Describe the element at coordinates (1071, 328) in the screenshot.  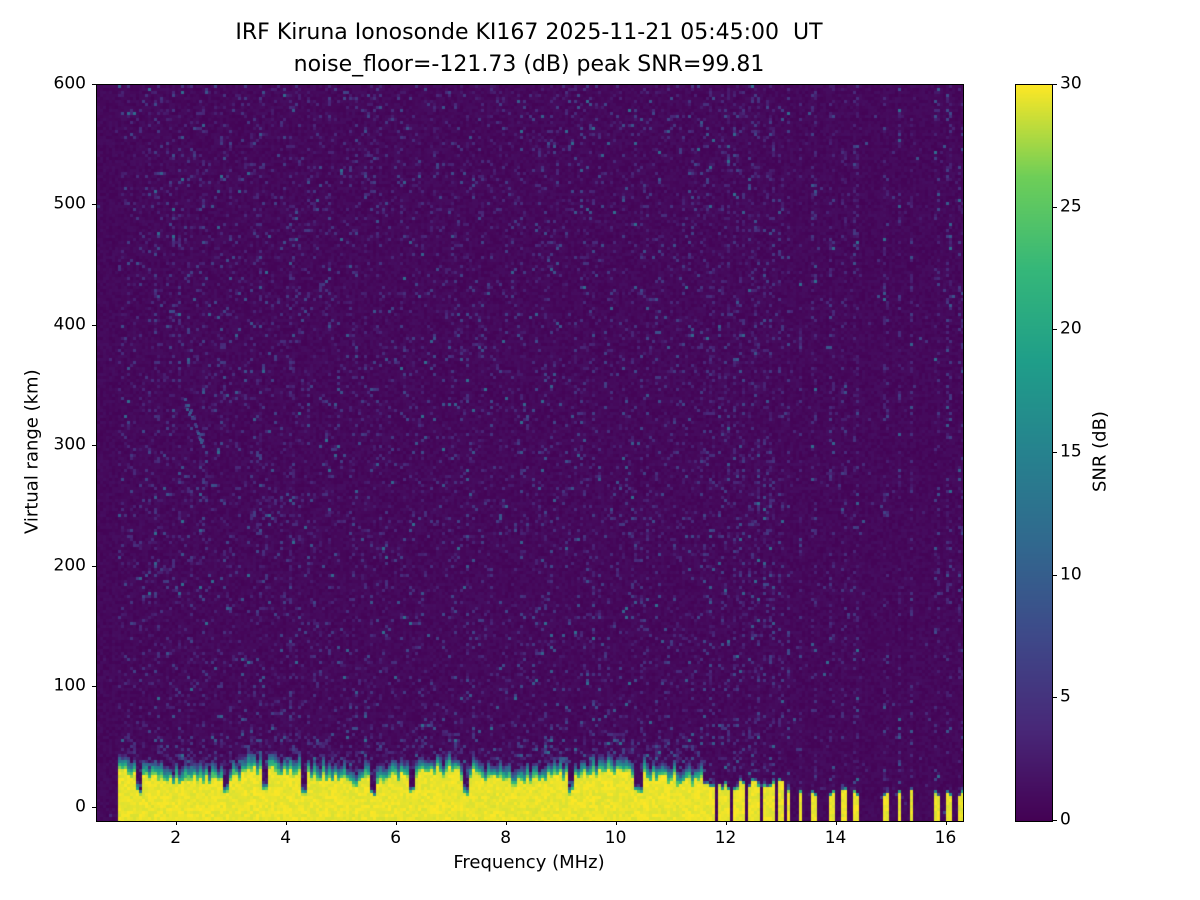
I see `colorbar-tick-label: 20` at that location.